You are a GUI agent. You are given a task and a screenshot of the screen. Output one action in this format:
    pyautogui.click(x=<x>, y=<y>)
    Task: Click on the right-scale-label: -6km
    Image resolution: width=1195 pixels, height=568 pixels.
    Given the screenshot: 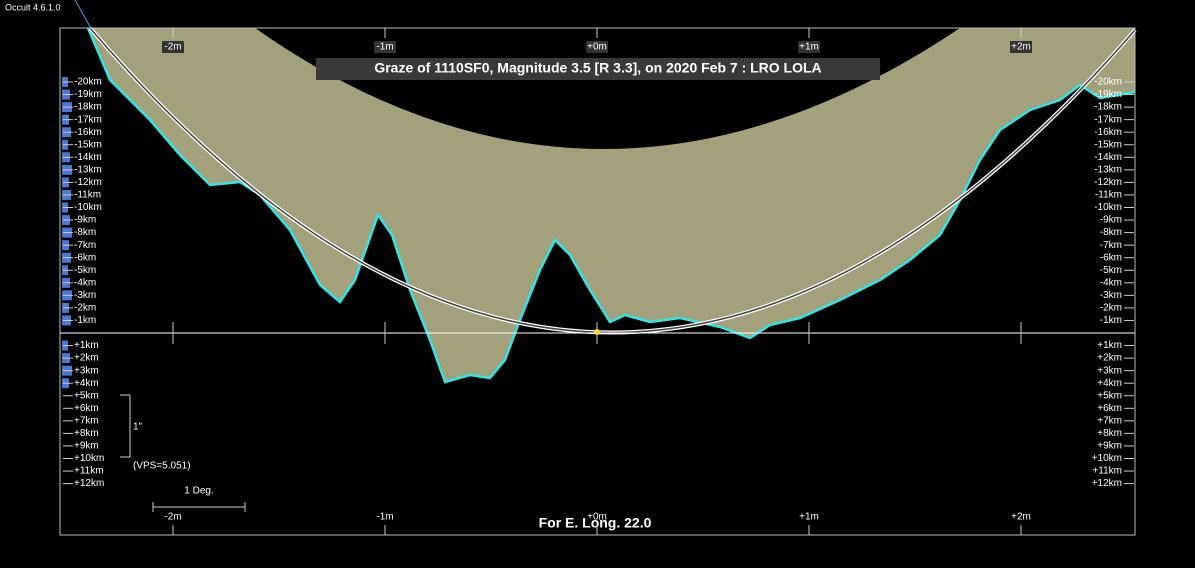 What is the action you would take?
    pyautogui.click(x=1111, y=257)
    